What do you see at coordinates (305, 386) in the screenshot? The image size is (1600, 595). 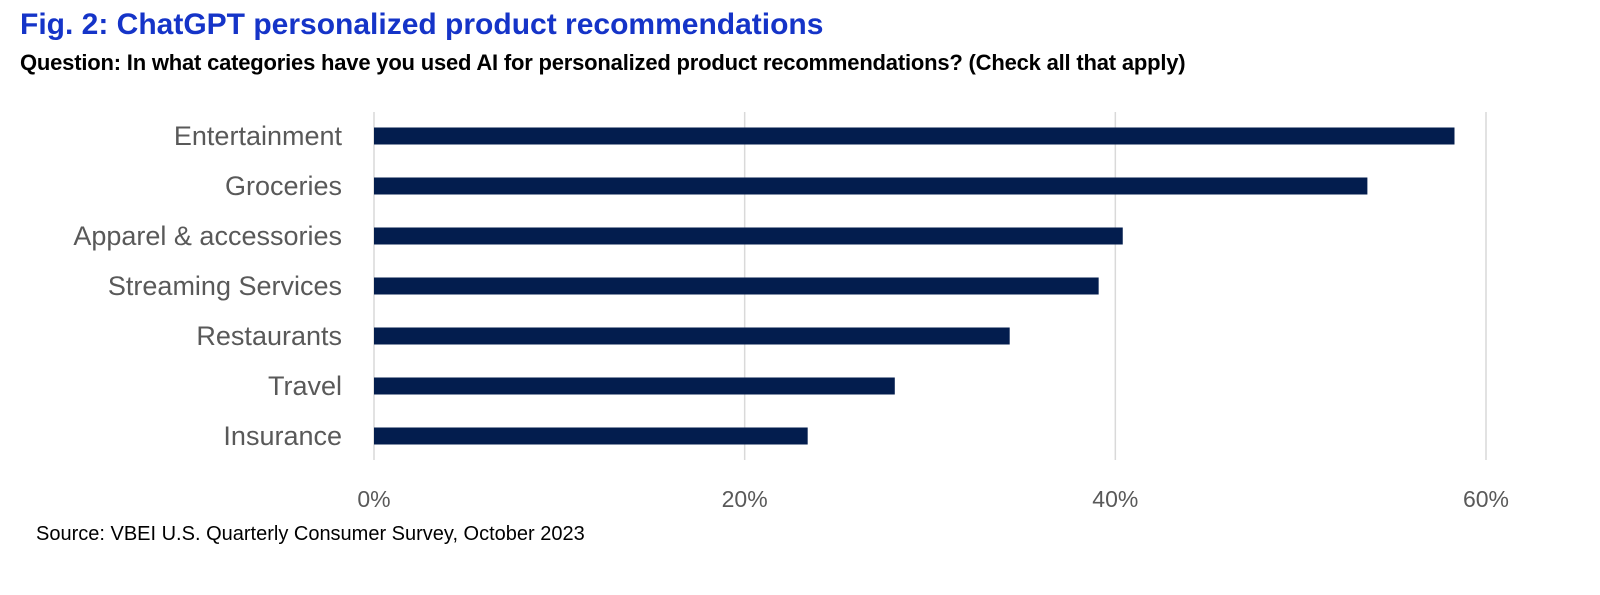 I see `category-label-travel: Travel` at bounding box center [305, 386].